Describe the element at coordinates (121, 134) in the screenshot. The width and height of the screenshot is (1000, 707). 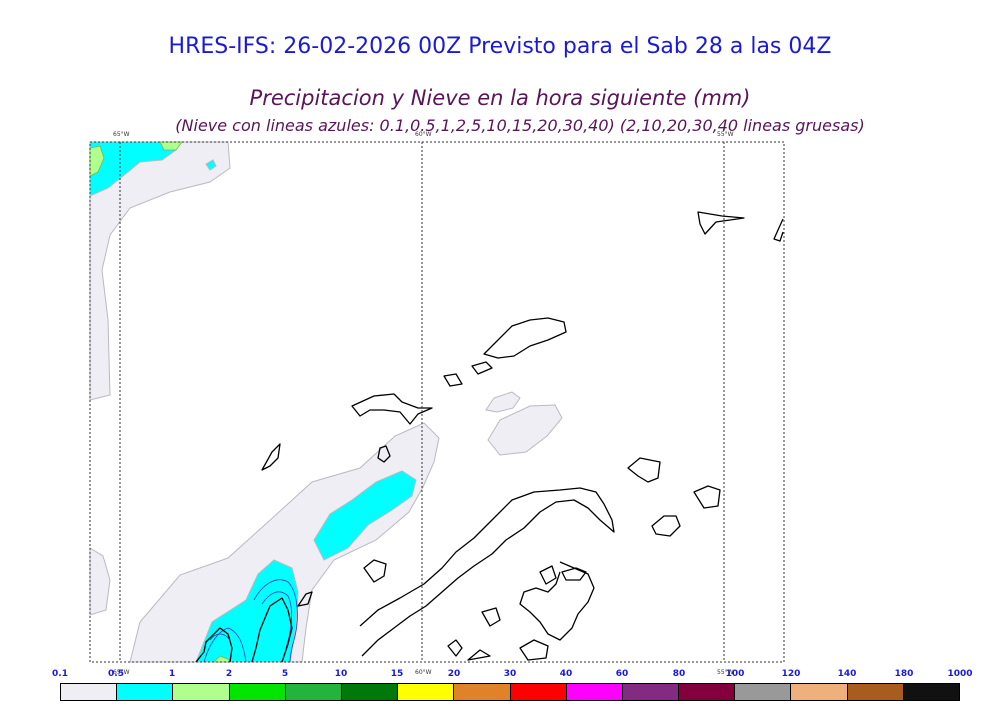
I see `meridian-label-top: 65°W` at that location.